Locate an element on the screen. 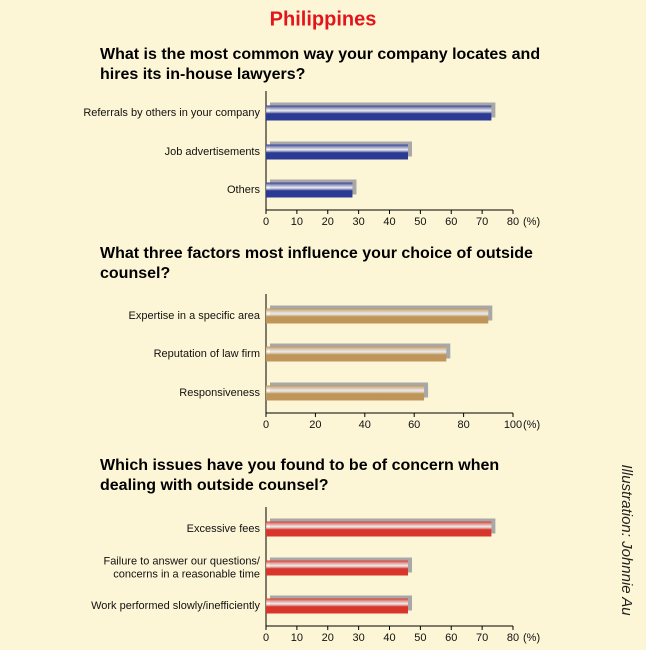 Image resolution: width=646 pixels, height=650 pixels. category-label: Job advertisements is located at coordinates (213, 152).